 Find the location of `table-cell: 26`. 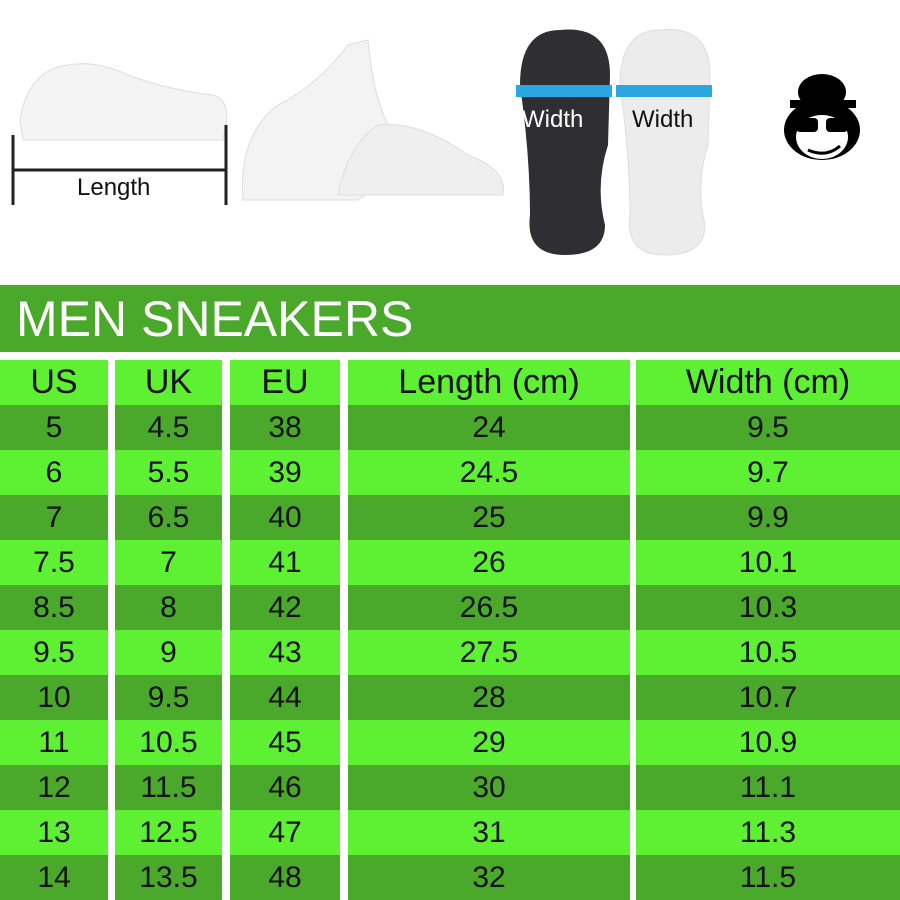

table-cell: 26 is located at coordinates (489, 562).